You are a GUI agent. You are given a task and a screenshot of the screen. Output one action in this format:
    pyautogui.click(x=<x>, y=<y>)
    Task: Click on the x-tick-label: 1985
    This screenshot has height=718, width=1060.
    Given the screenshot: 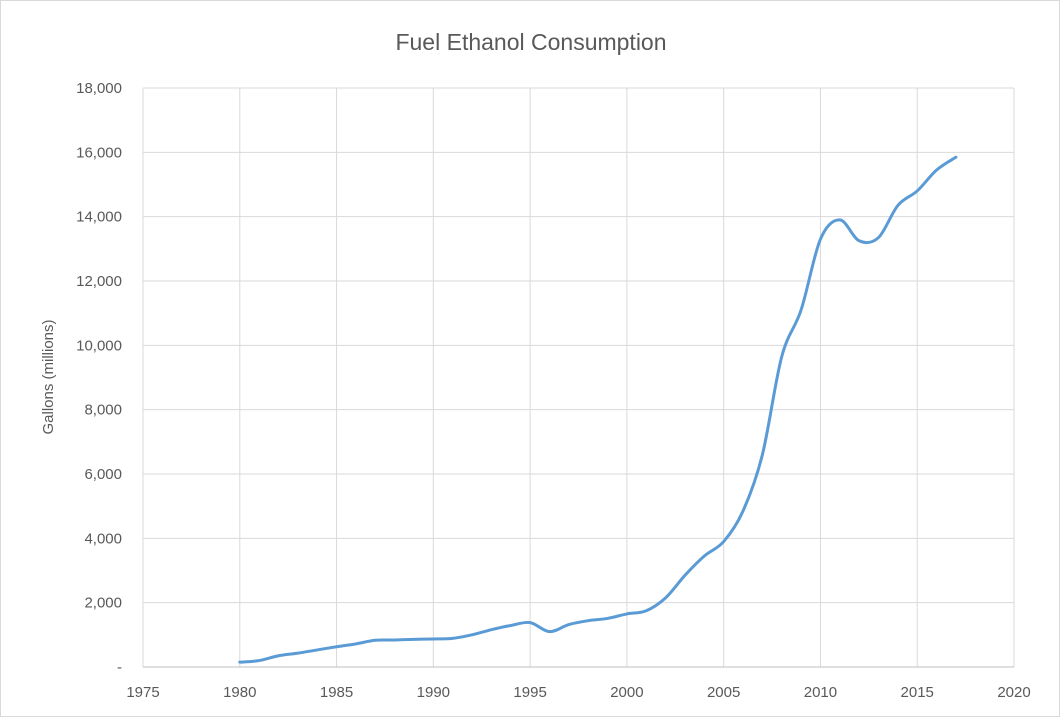 What is the action you would take?
    pyautogui.click(x=336, y=692)
    